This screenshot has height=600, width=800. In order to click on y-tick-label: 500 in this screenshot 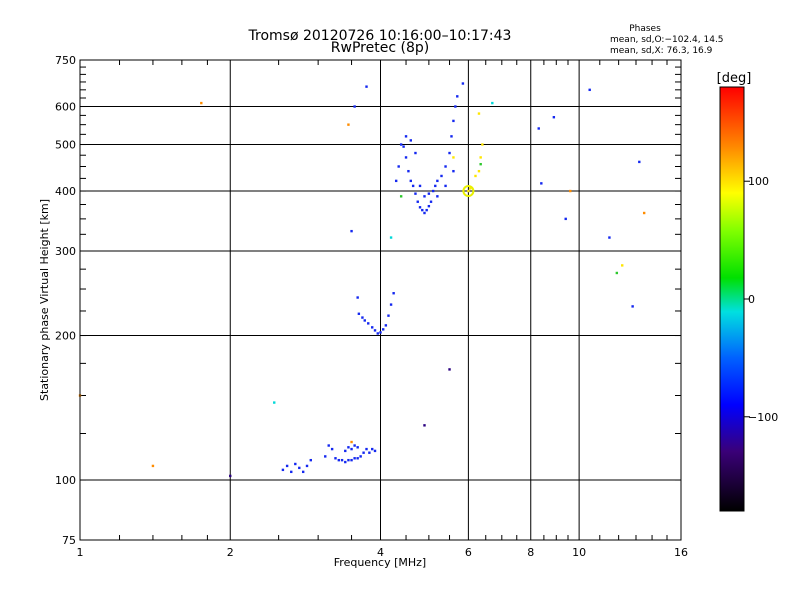, I will do `click(65, 145)`.